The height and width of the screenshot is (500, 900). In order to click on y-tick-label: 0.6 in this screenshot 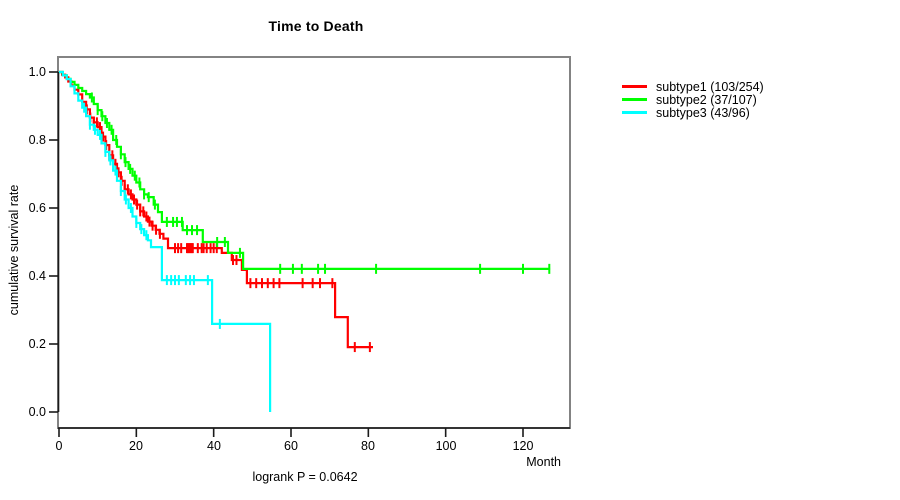, I will do `click(37, 208)`.